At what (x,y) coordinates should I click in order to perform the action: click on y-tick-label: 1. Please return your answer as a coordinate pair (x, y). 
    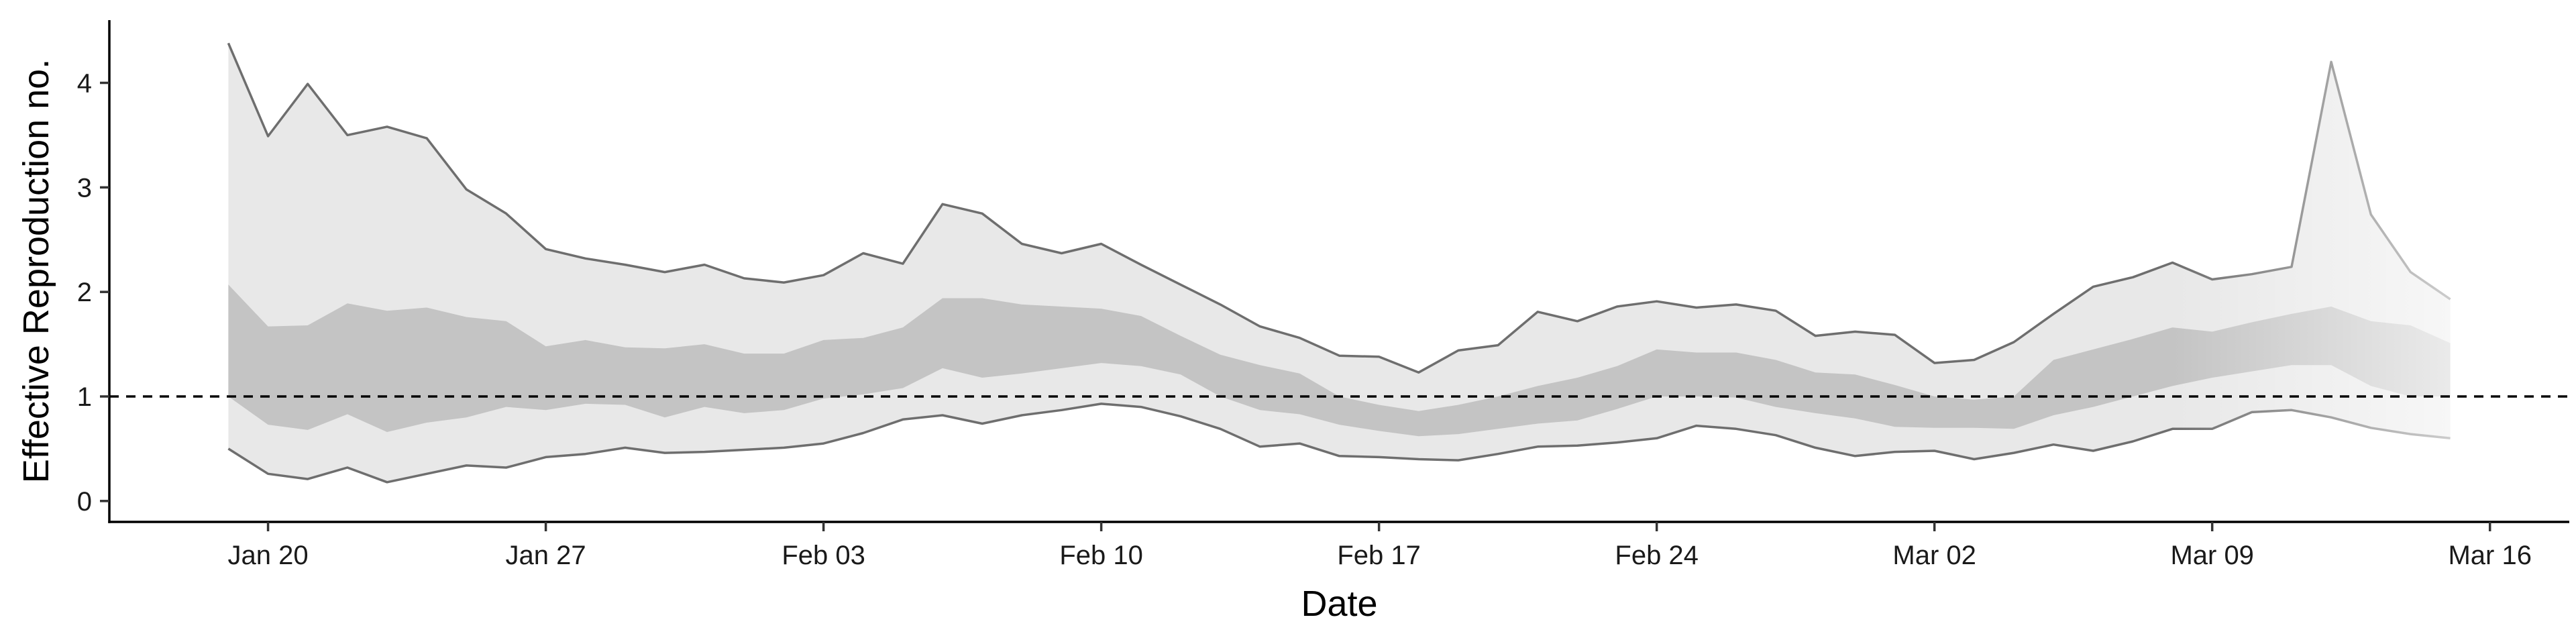
    Looking at the image, I should click on (84, 397).